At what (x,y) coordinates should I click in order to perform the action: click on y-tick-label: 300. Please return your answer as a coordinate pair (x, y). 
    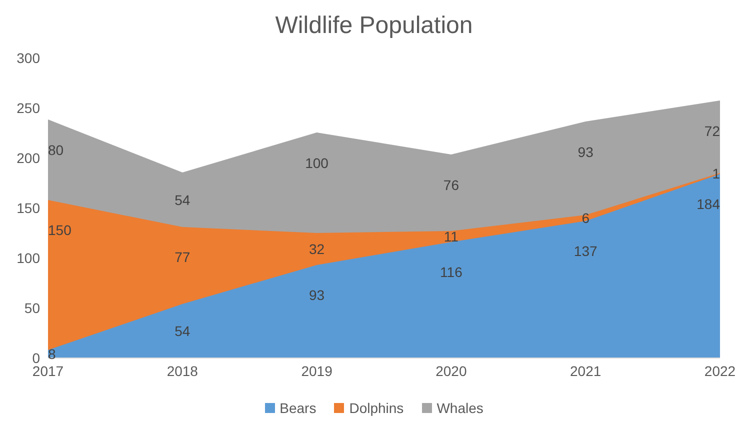
    Looking at the image, I should click on (28, 58).